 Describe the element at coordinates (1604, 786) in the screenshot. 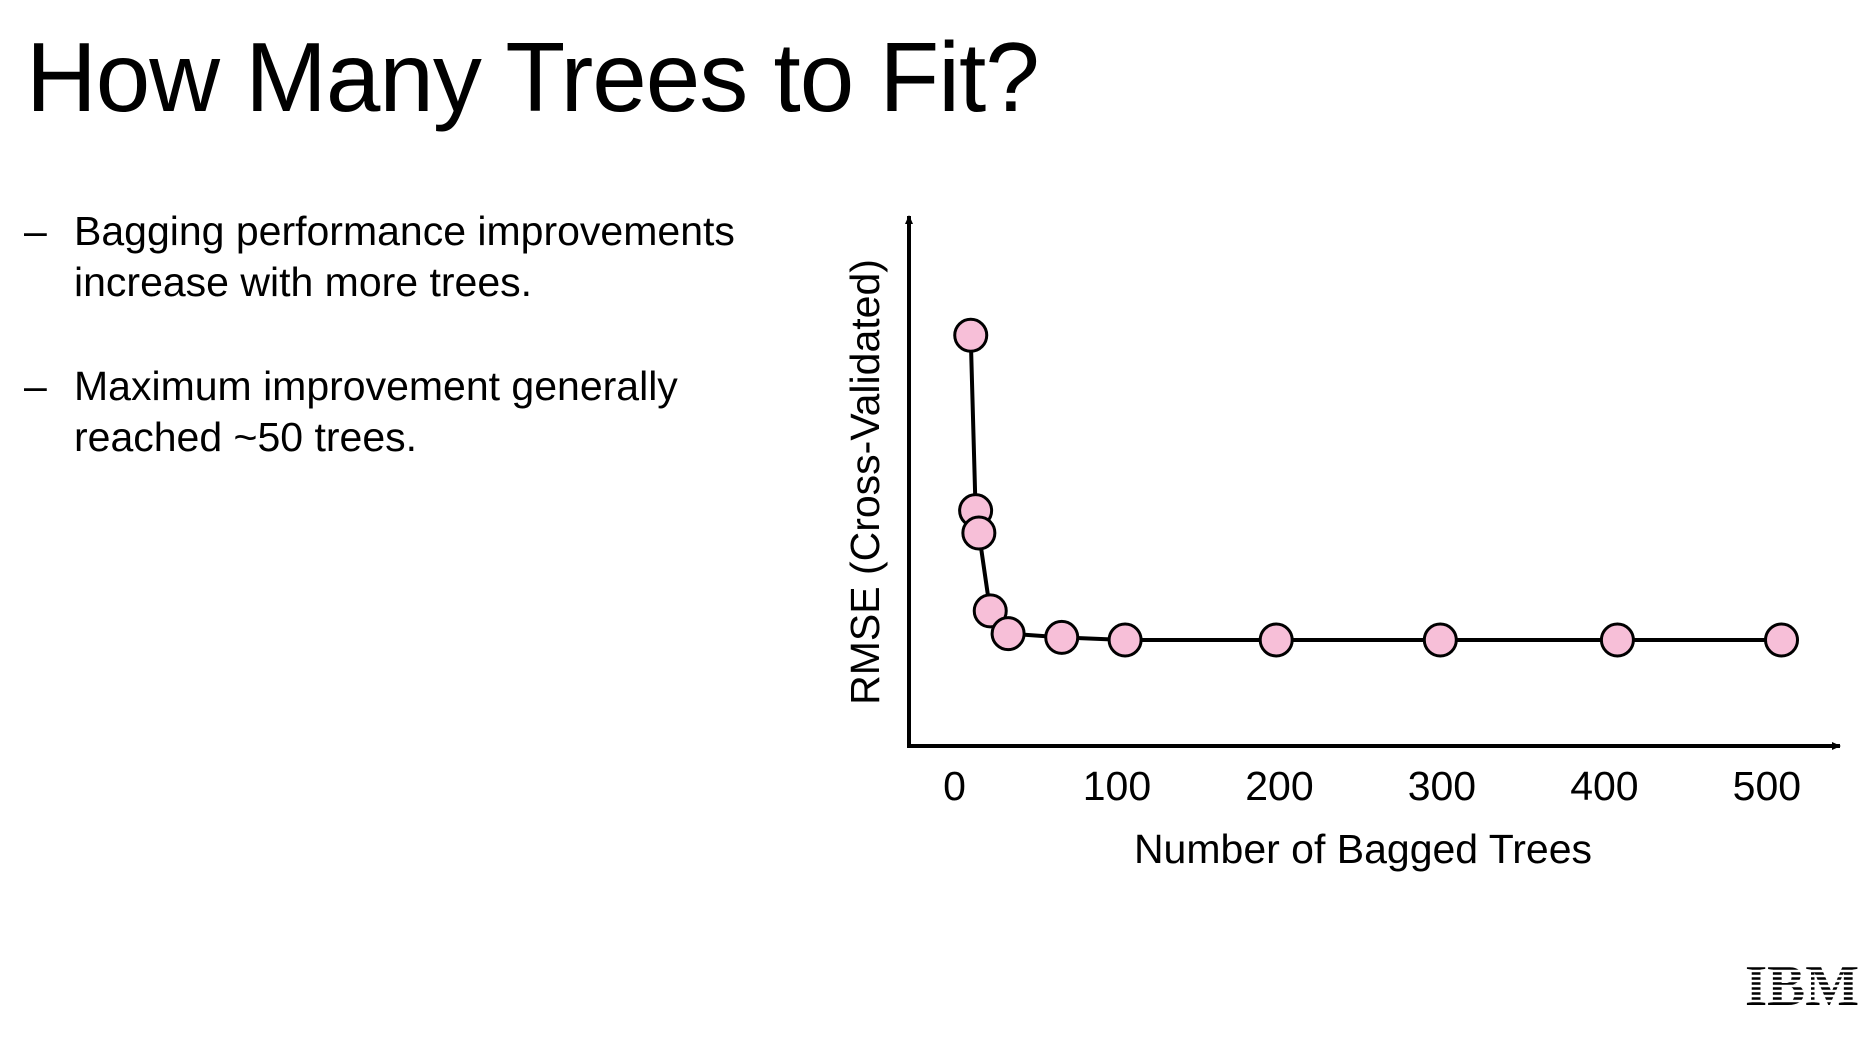

I see `x-tick-label: 400` at that location.